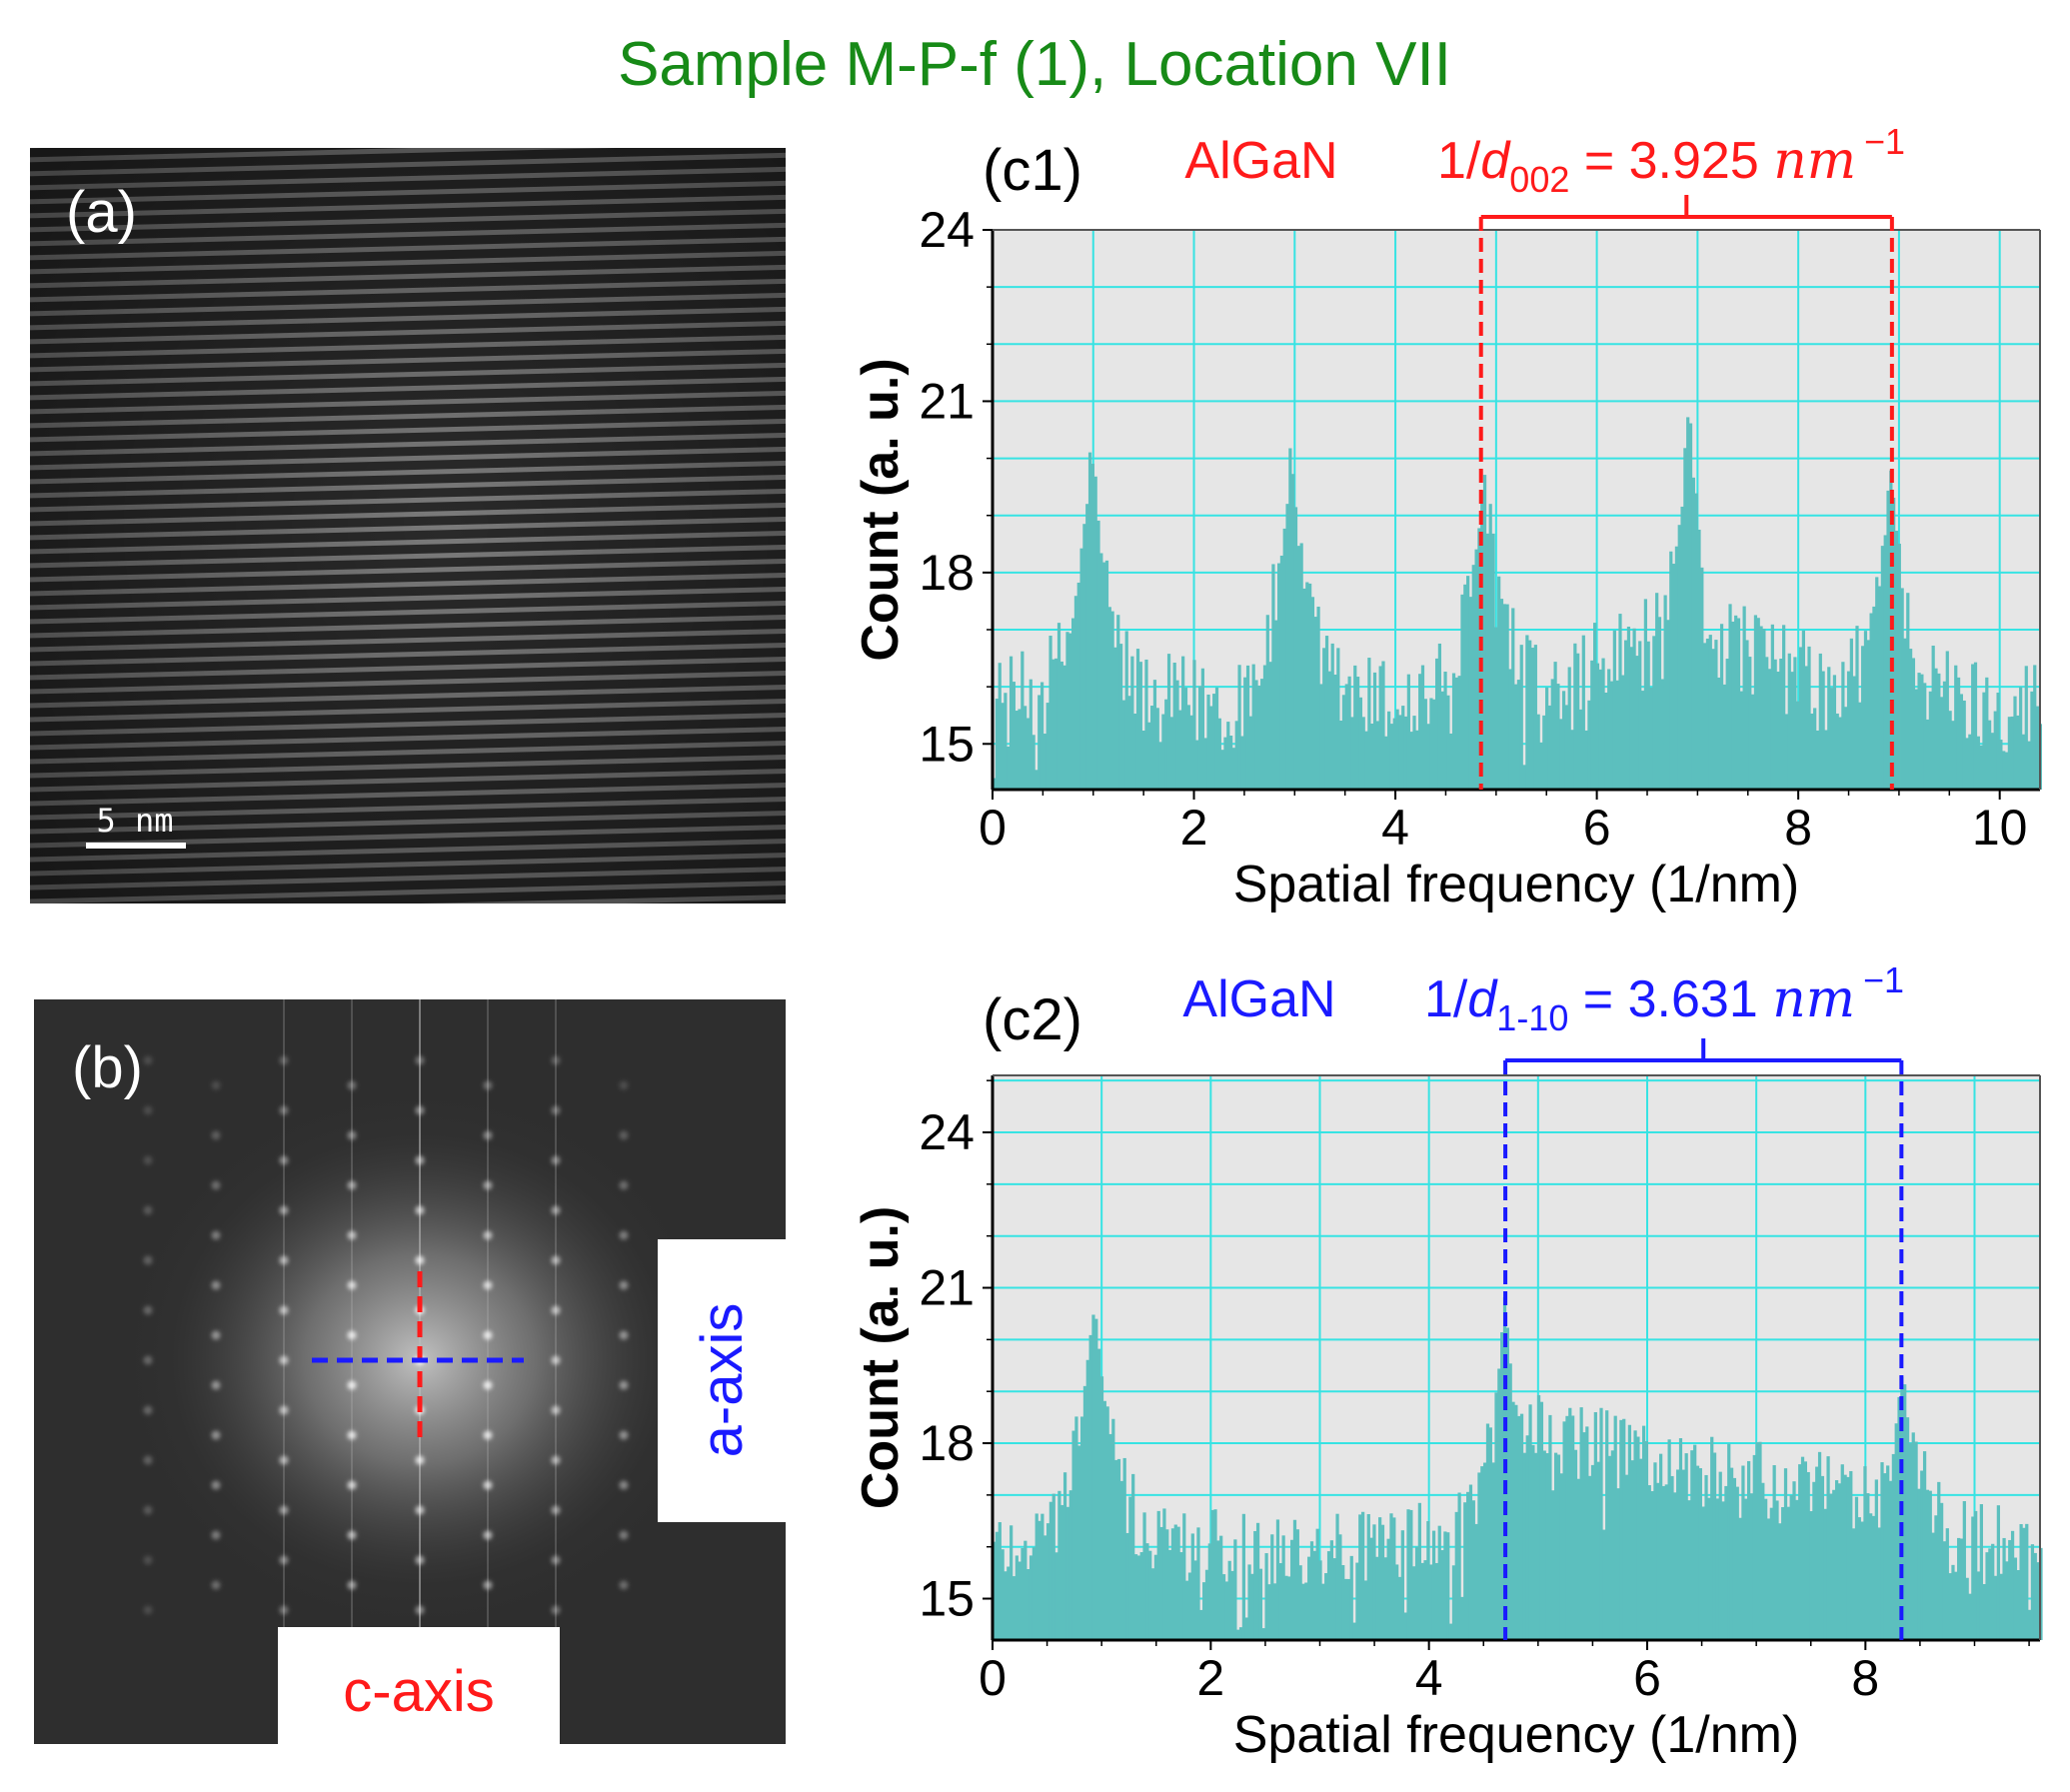 The image size is (2070, 1792). What do you see at coordinates (1483, 999) in the screenshot?
I see `annotation-d-symbol: d` at bounding box center [1483, 999].